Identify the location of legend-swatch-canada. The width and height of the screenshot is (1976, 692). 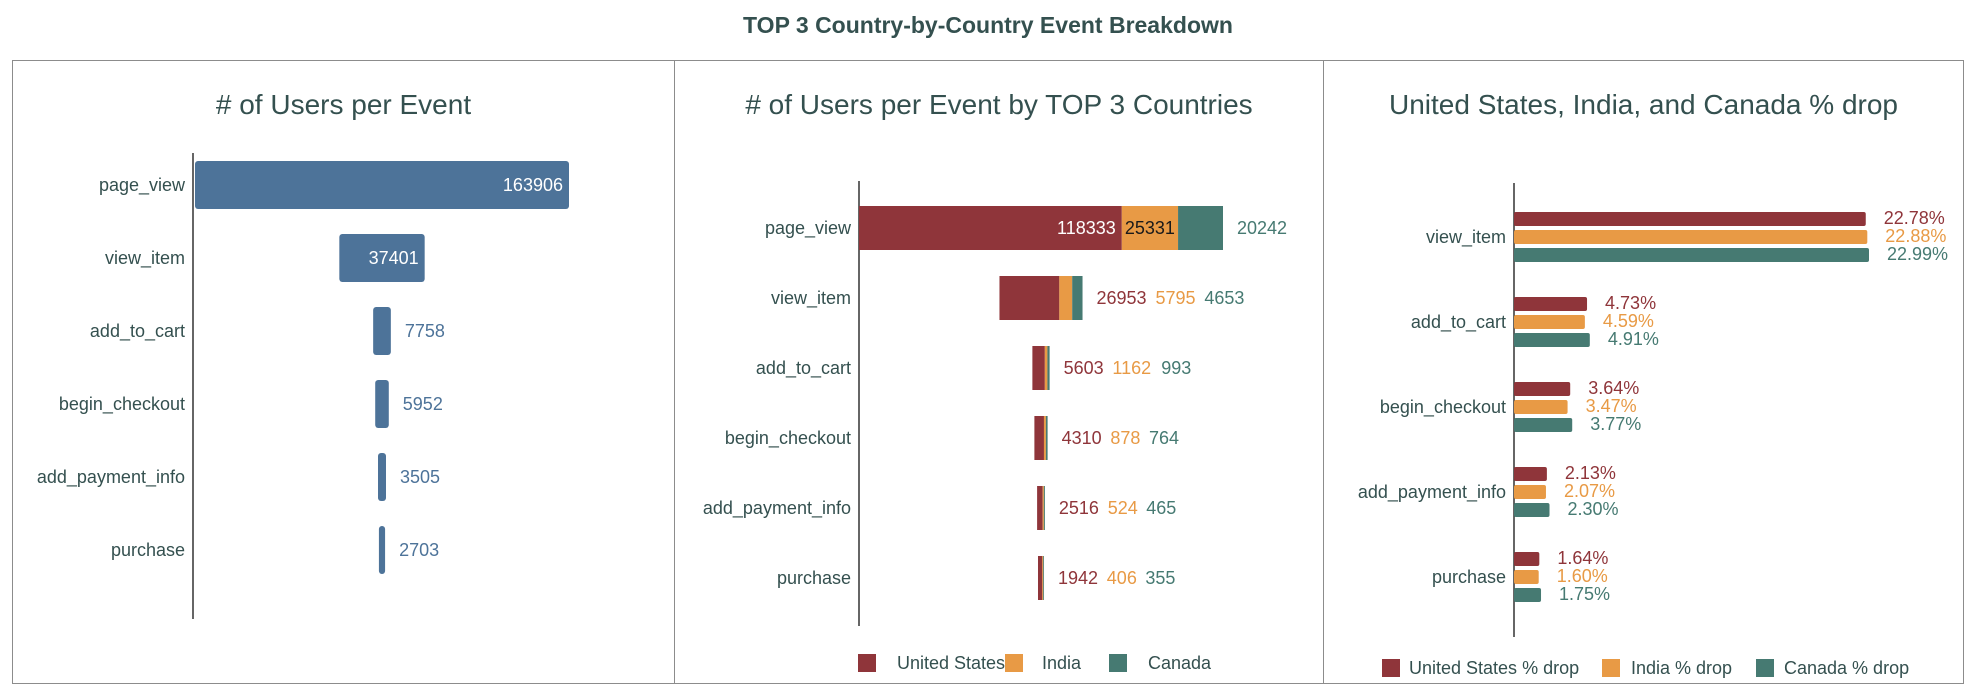
(1118, 663).